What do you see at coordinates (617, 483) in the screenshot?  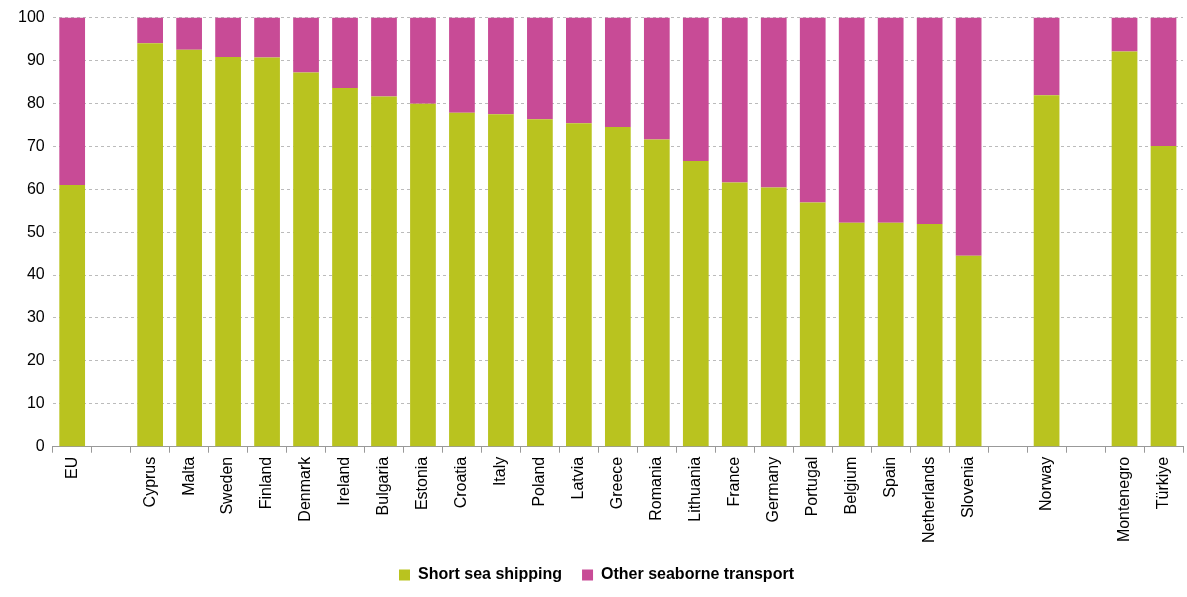 I see `x-tick-label: Greece` at bounding box center [617, 483].